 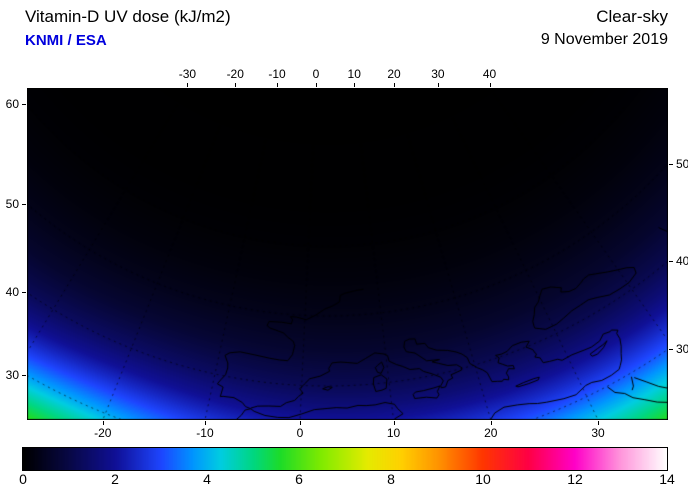 What do you see at coordinates (682, 349) in the screenshot?
I see `lat-tick-label-right: 30` at bounding box center [682, 349].